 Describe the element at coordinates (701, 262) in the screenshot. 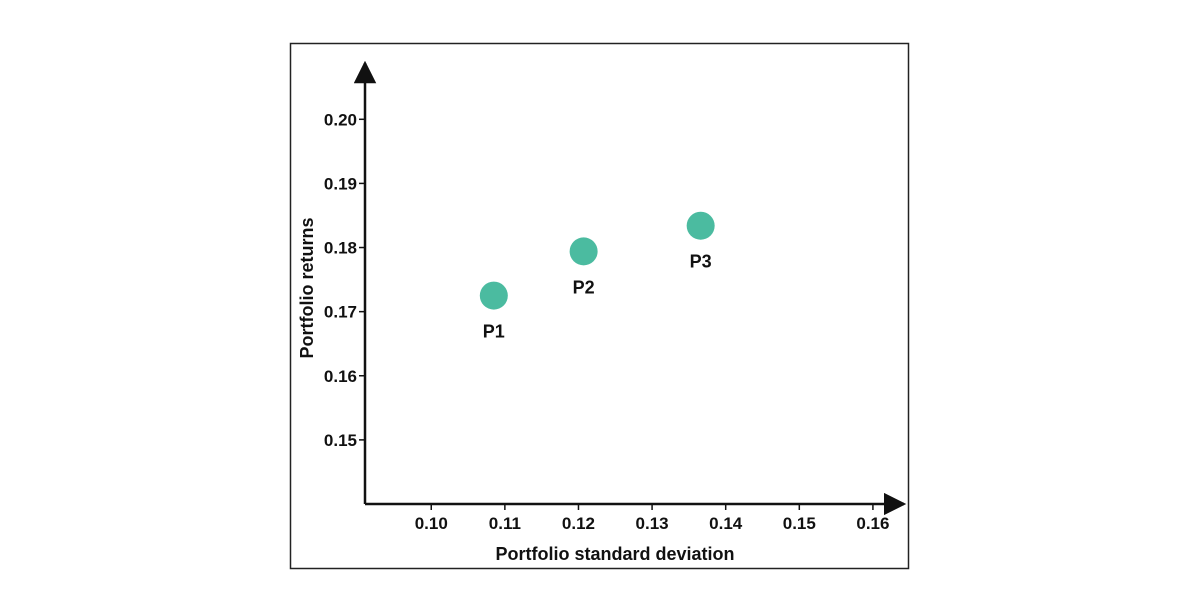

I see `data-point-label-p3: P3` at that location.